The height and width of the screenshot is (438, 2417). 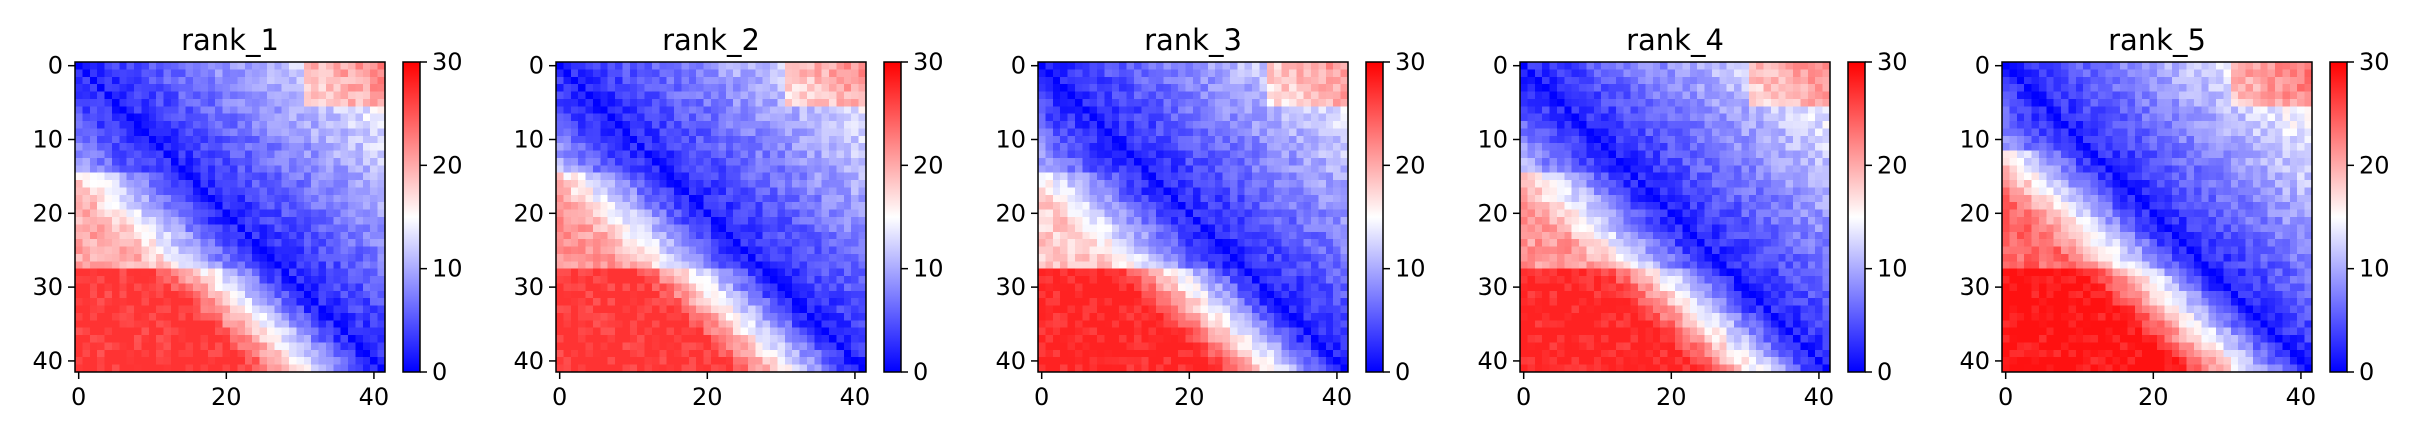 I want to click on colorbar-tick-label: 20, so click(x=447, y=165).